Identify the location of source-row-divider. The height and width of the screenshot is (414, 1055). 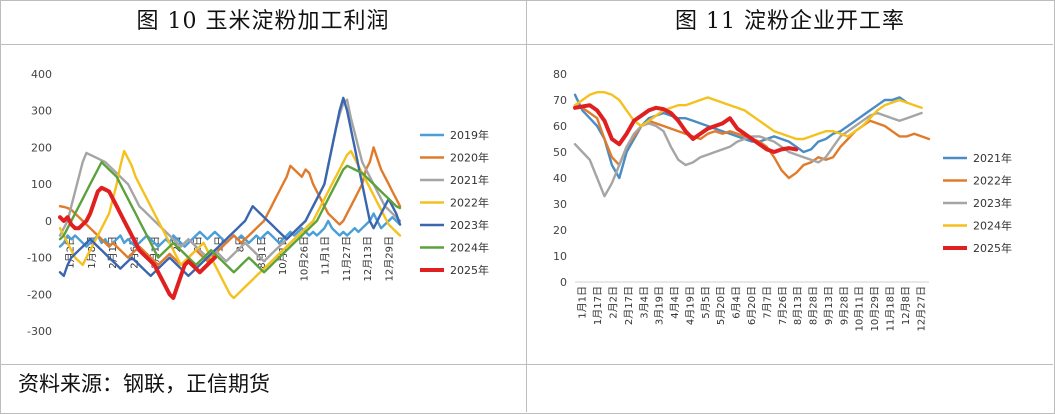
(526, 364).